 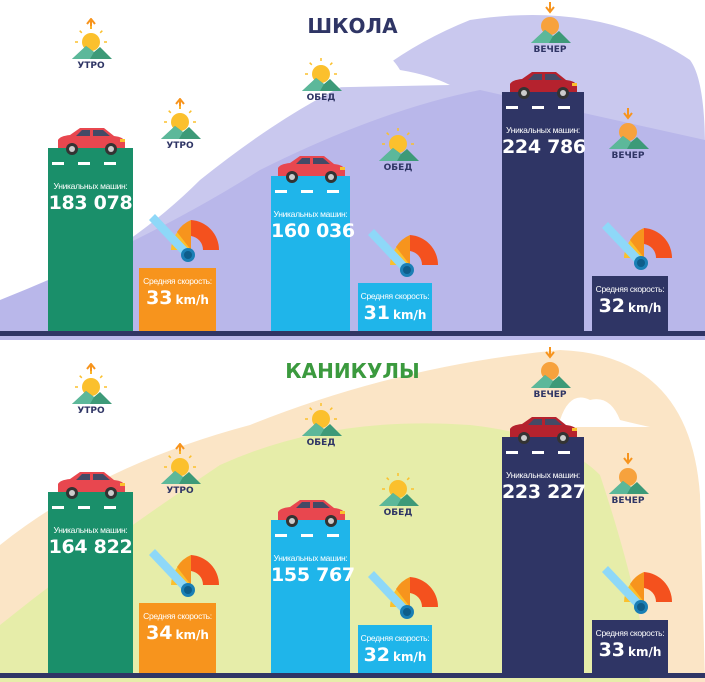 I want to click on avg-speed-bar: Средняя скорость: 31 km/h, so click(x=395, y=308).